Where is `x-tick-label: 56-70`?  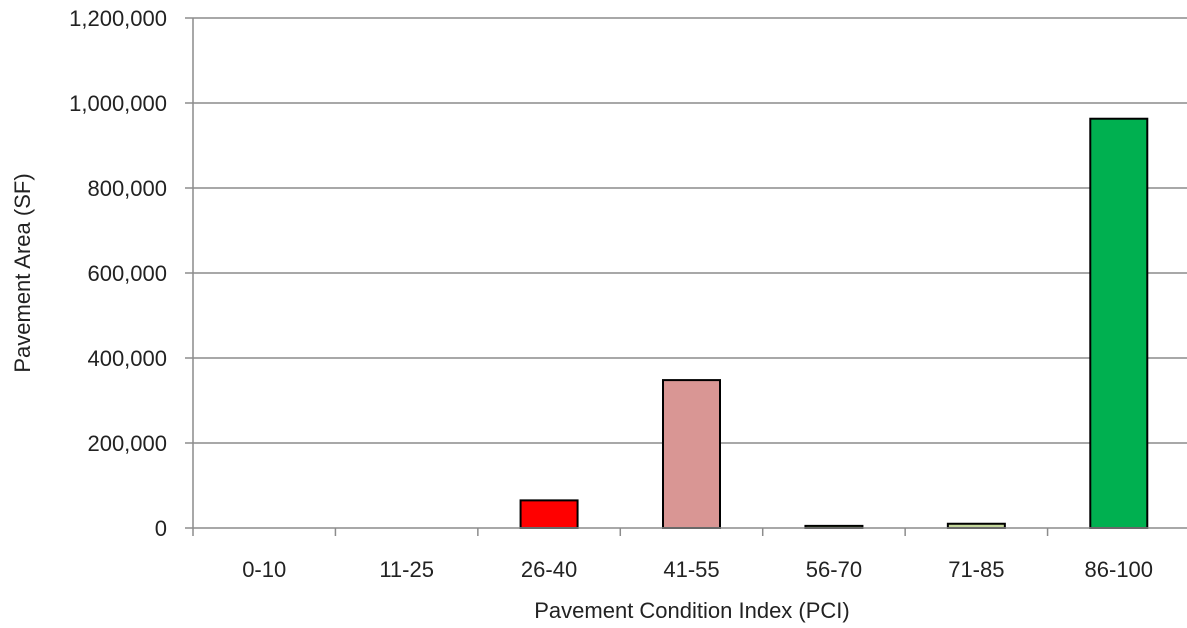 x-tick-label: 56-70 is located at coordinates (834, 569).